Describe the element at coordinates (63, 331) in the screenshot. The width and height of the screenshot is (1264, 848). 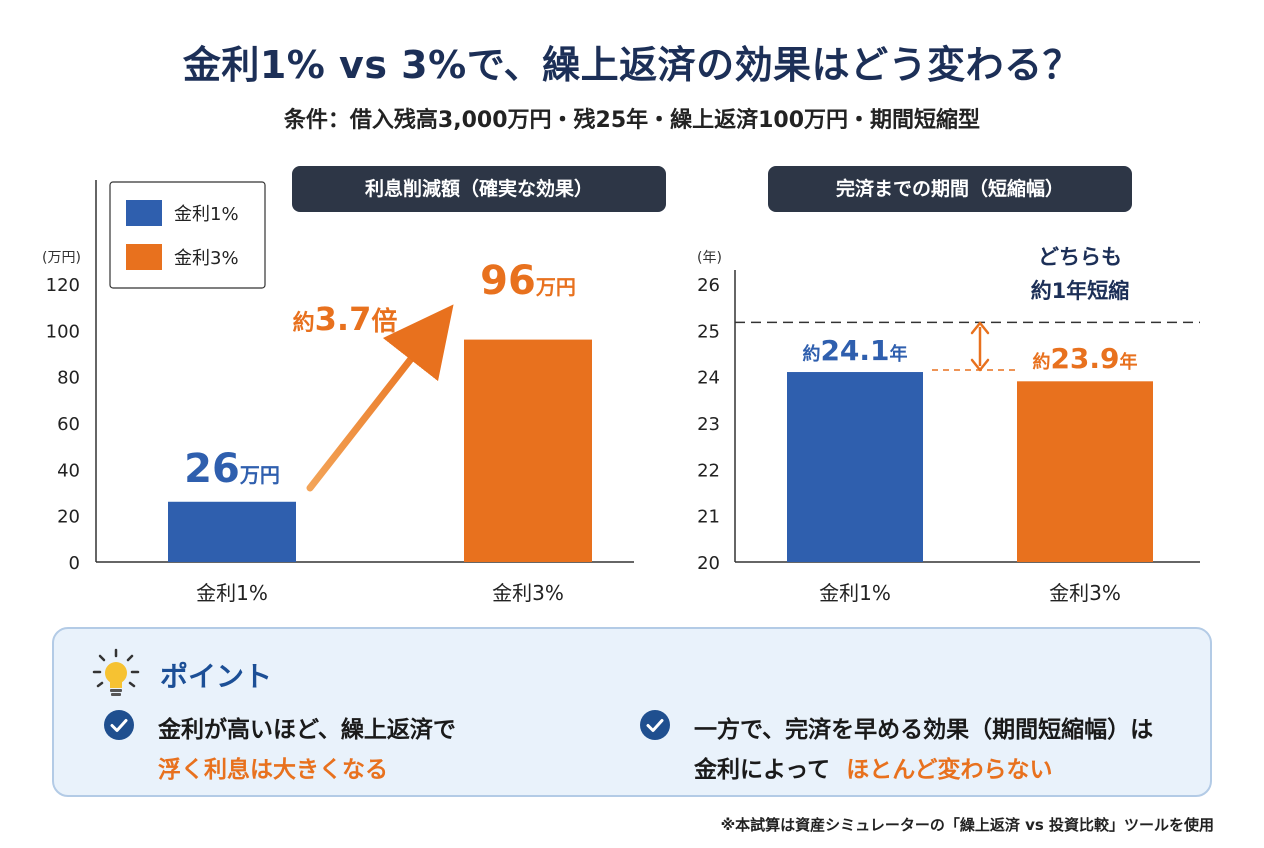
I see `chart1-y-tick: 100` at that location.